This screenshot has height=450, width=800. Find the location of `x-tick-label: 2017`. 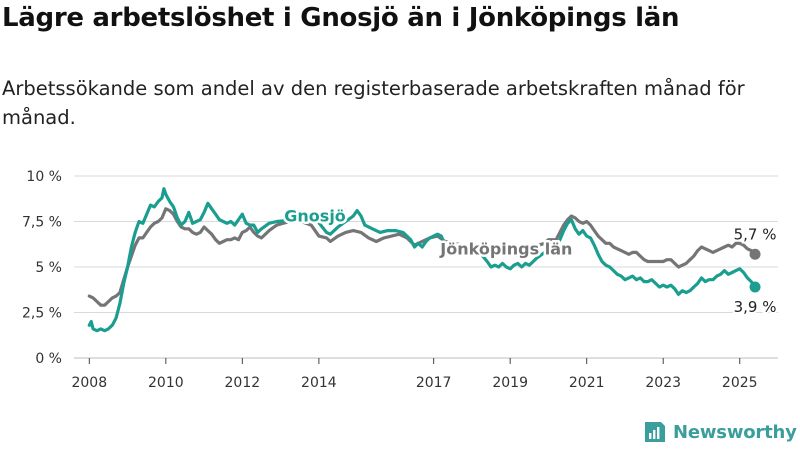

x-tick-label: 2017 is located at coordinates (434, 383).